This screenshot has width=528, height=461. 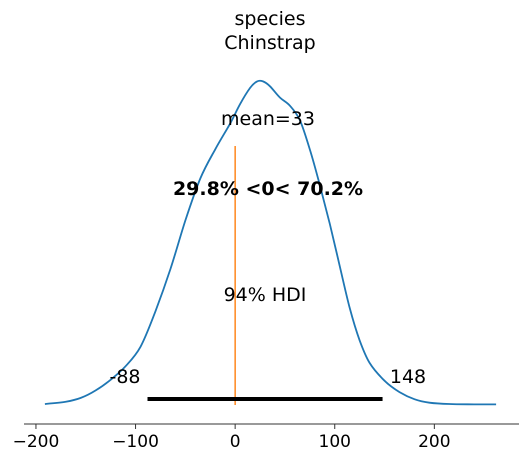 What do you see at coordinates (270, 19) in the screenshot?
I see `chart-title-line1: species` at bounding box center [270, 19].